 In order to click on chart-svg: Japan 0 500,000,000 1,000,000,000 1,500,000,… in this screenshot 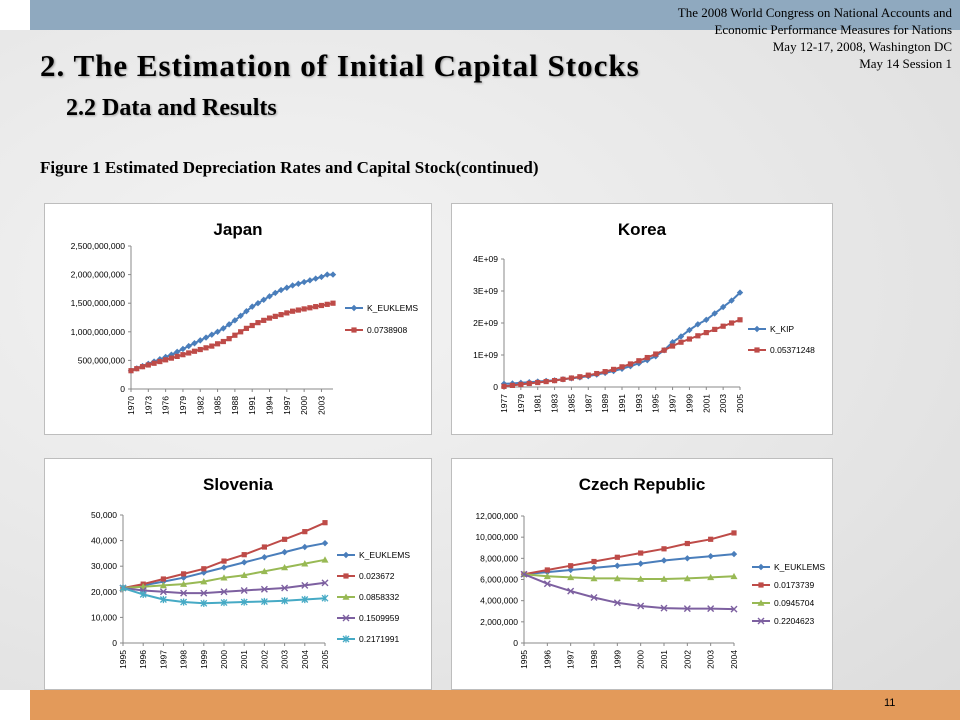, I will do `click(245, 317)`.